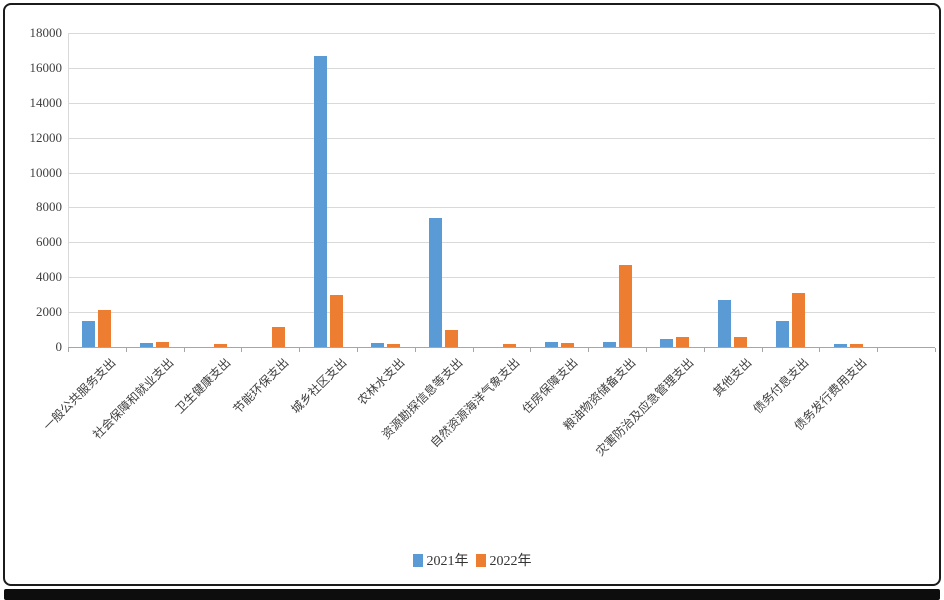 This screenshot has width=944, height=600. What do you see at coordinates (644, 407) in the screenshot?
I see `x-axis-category-label: 灾害防治及应急管理支出` at bounding box center [644, 407].